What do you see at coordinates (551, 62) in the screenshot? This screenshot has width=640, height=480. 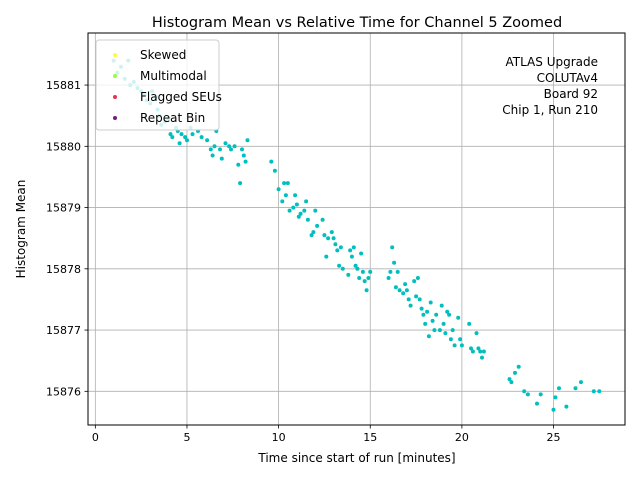 I see `annotation-line-1: ATLAS Upgrade` at bounding box center [551, 62].